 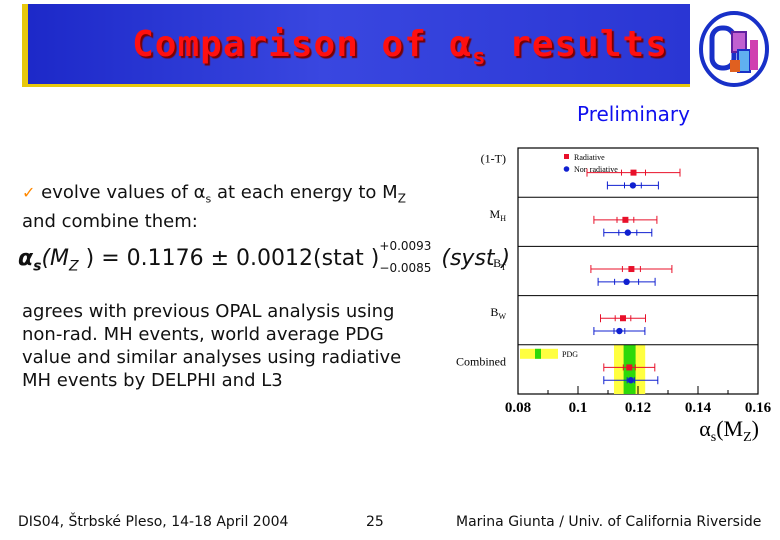 I want to click on x-axis-label: αs(MZ), so click(x=729, y=430).